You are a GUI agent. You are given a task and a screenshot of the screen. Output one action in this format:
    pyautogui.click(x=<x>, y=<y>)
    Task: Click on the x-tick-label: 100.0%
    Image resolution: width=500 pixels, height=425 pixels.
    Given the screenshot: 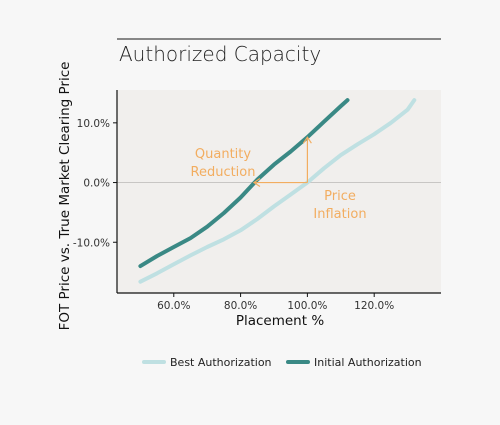 What is the action you would take?
    pyautogui.click(x=307, y=306)
    